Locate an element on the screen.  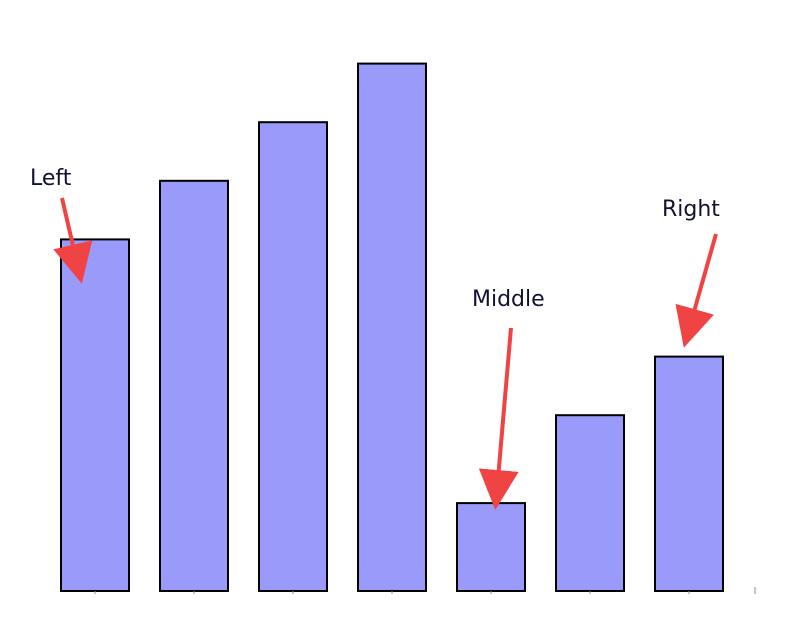
annotation-label-middle: Middle is located at coordinates (508, 299).